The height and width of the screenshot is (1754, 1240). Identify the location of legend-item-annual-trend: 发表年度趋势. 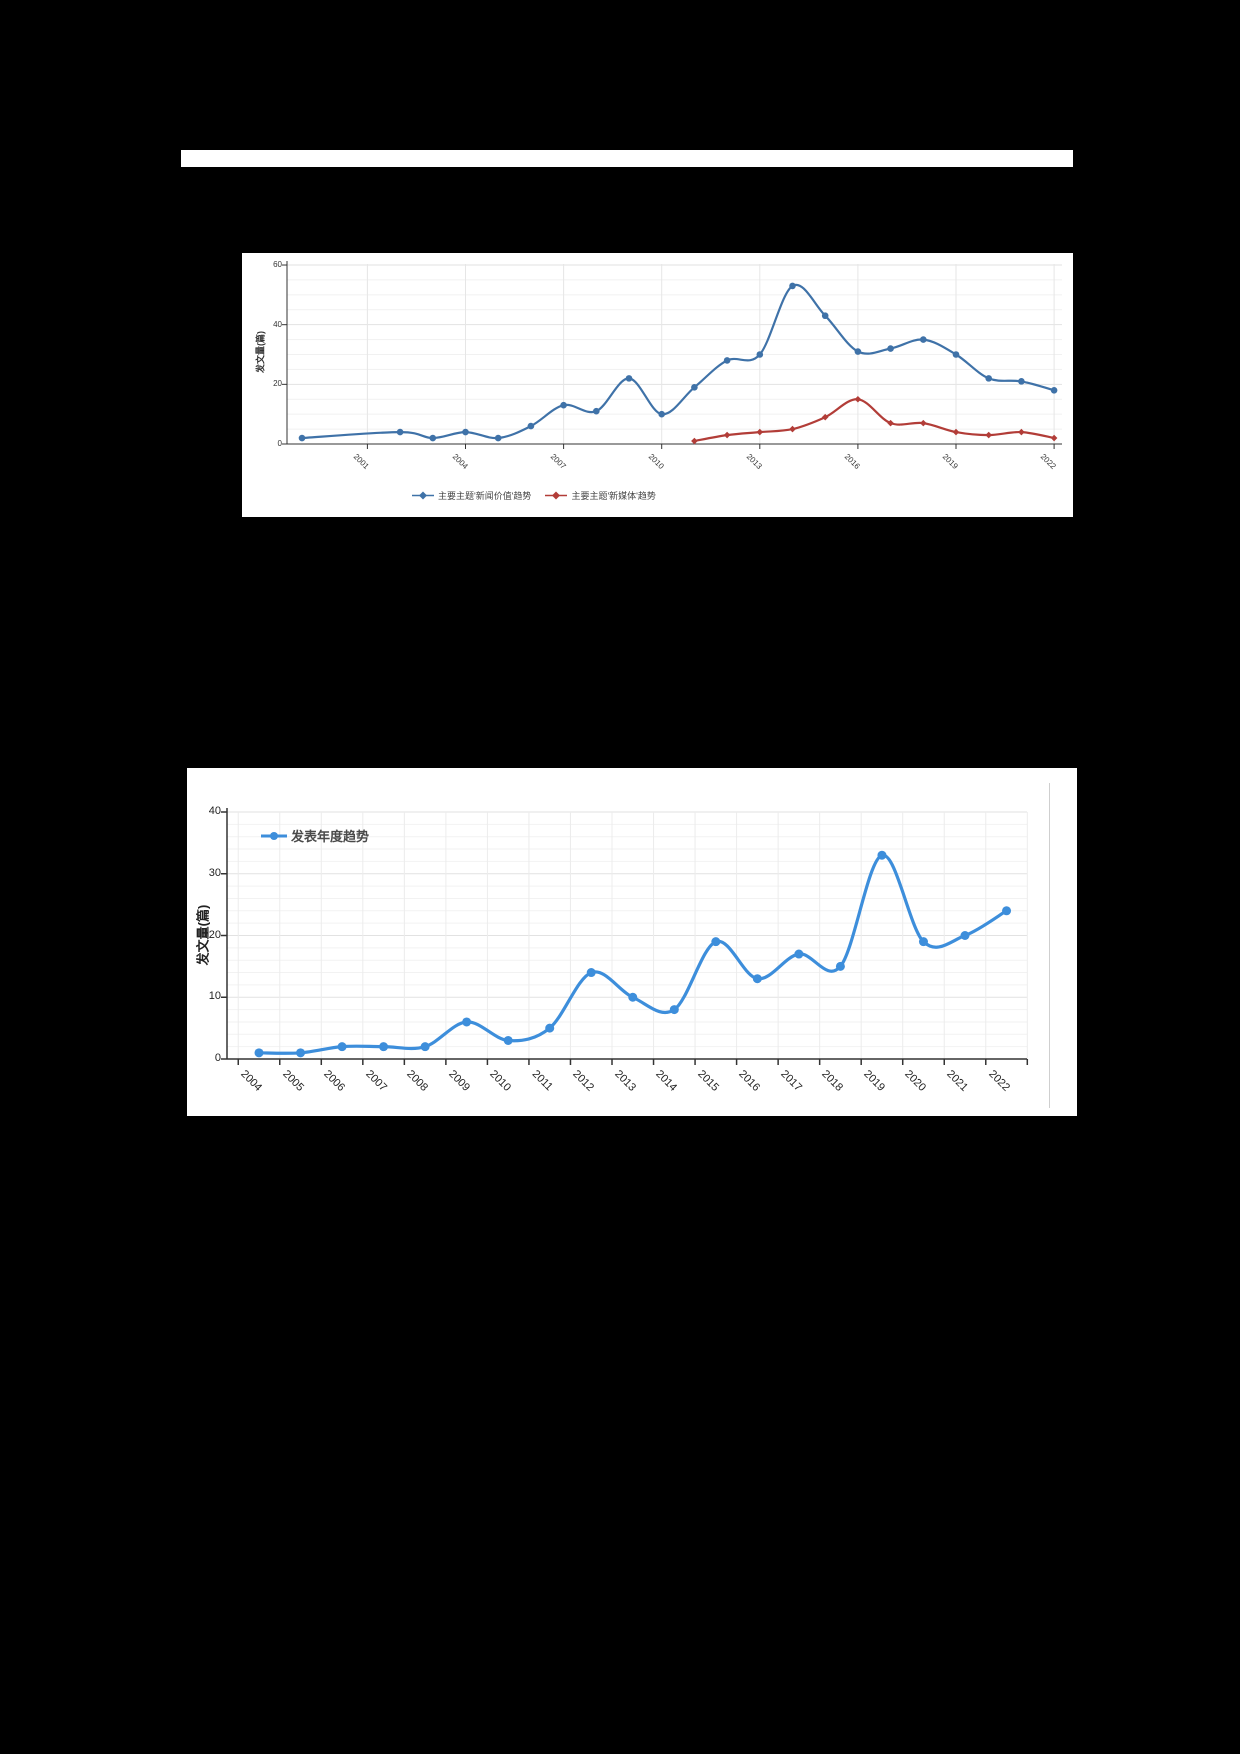
(315, 835).